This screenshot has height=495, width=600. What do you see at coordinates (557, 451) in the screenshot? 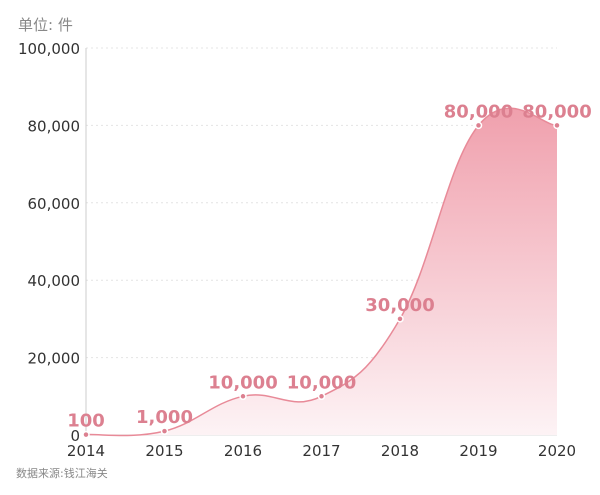
I see `x-tick-label: 2020` at bounding box center [557, 451].